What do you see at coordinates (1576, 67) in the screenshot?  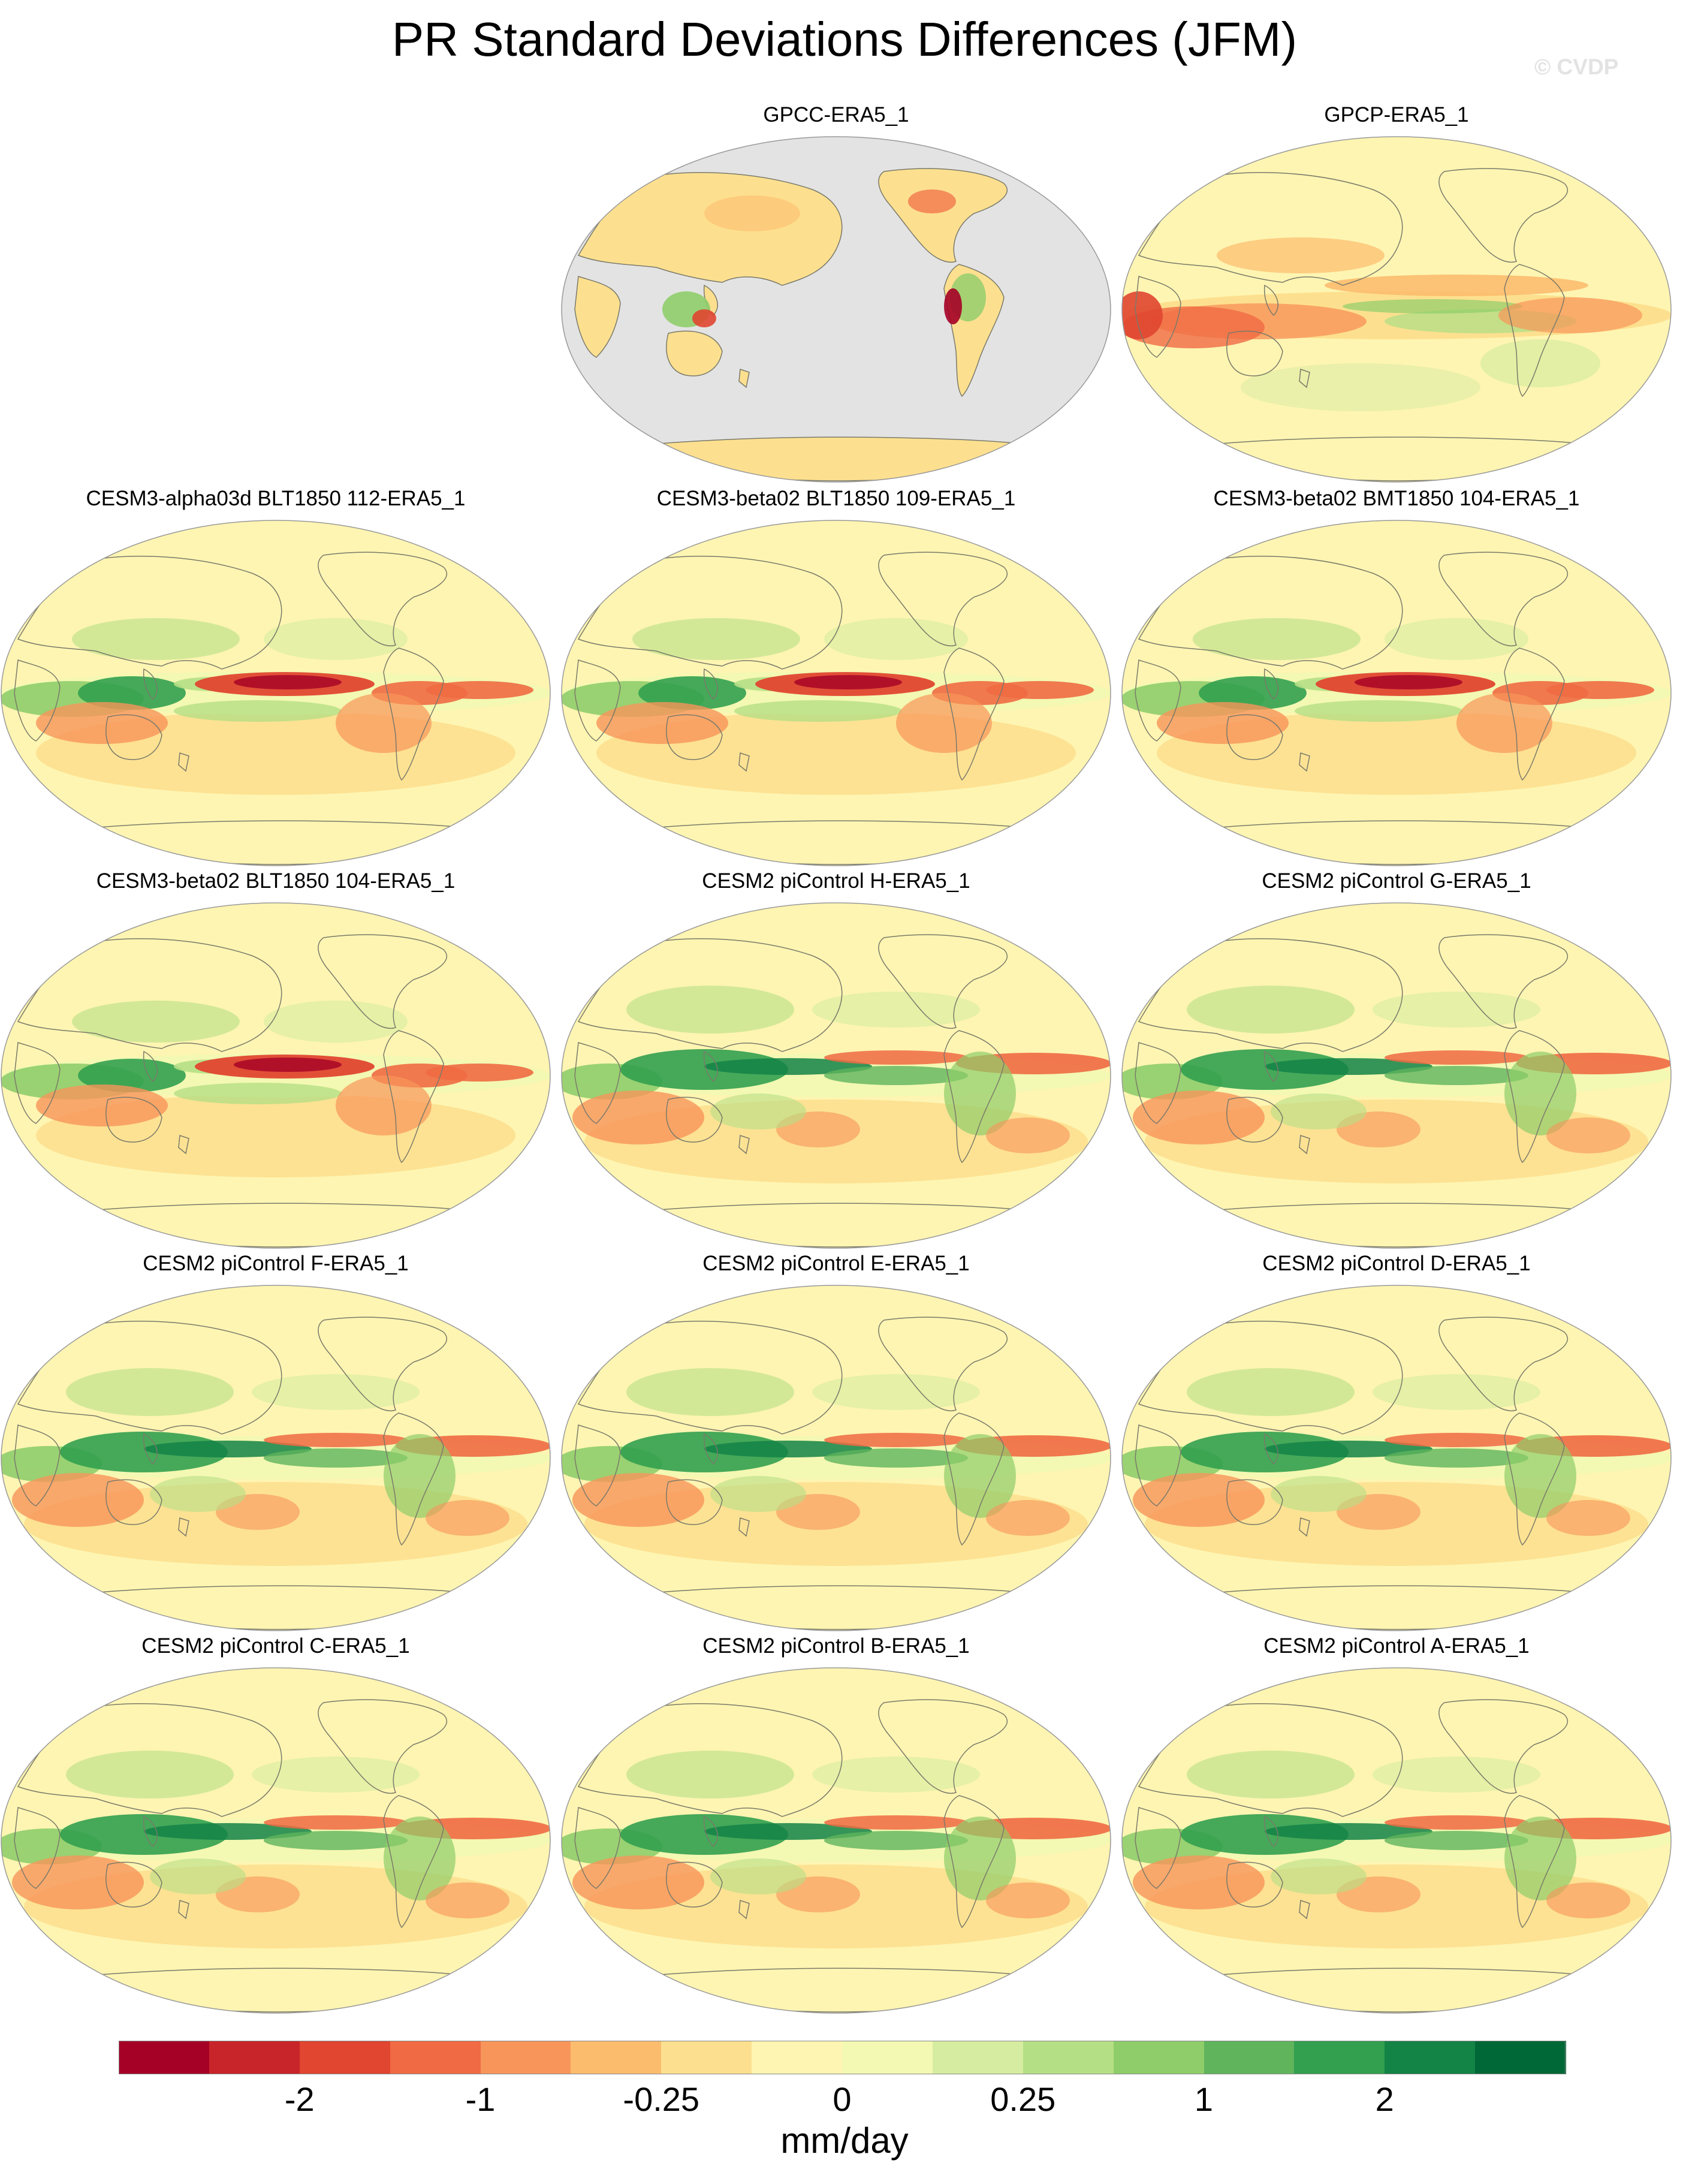 I see `cvdp-watermark: © CVDP` at bounding box center [1576, 67].